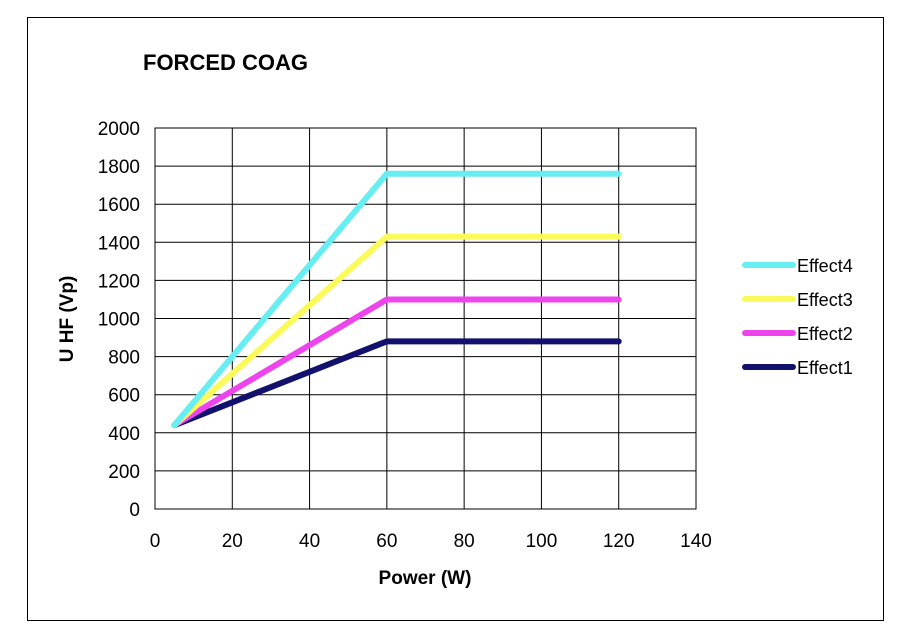 The height and width of the screenshot is (636, 898). Describe the element at coordinates (309, 541) in the screenshot. I see `x-tick-label: 40` at that location.